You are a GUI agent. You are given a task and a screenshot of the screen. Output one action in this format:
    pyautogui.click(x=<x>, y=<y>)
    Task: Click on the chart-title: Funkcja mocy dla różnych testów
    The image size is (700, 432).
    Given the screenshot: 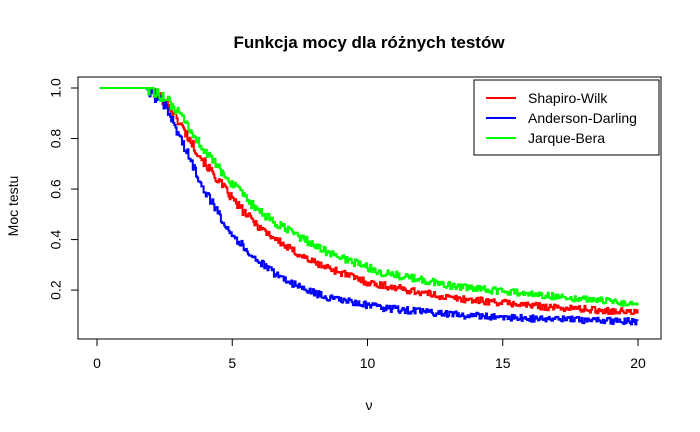 What is the action you would take?
    pyautogui.click(x=369, y=42)
    